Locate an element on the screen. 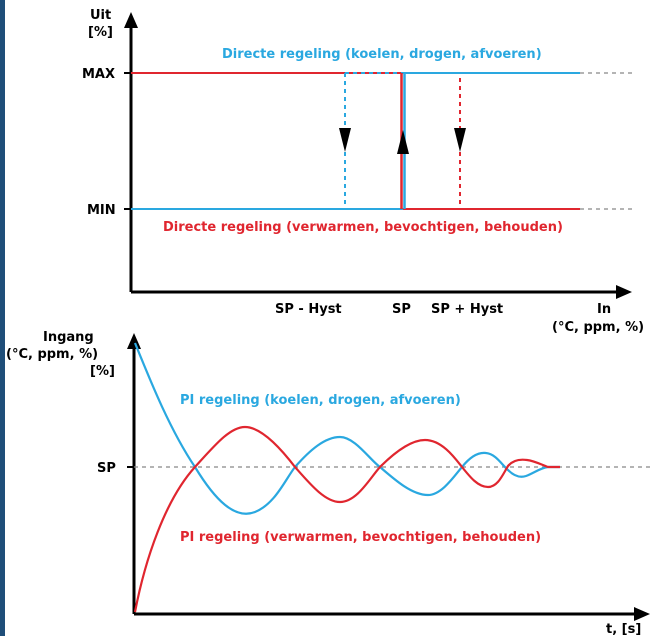 Image resolution: width=672 pixels, height=636 pixels. bottom-blue-caption: PI regeling (koelen, drogen, afvoeren) is located at coordinates (320, 400).